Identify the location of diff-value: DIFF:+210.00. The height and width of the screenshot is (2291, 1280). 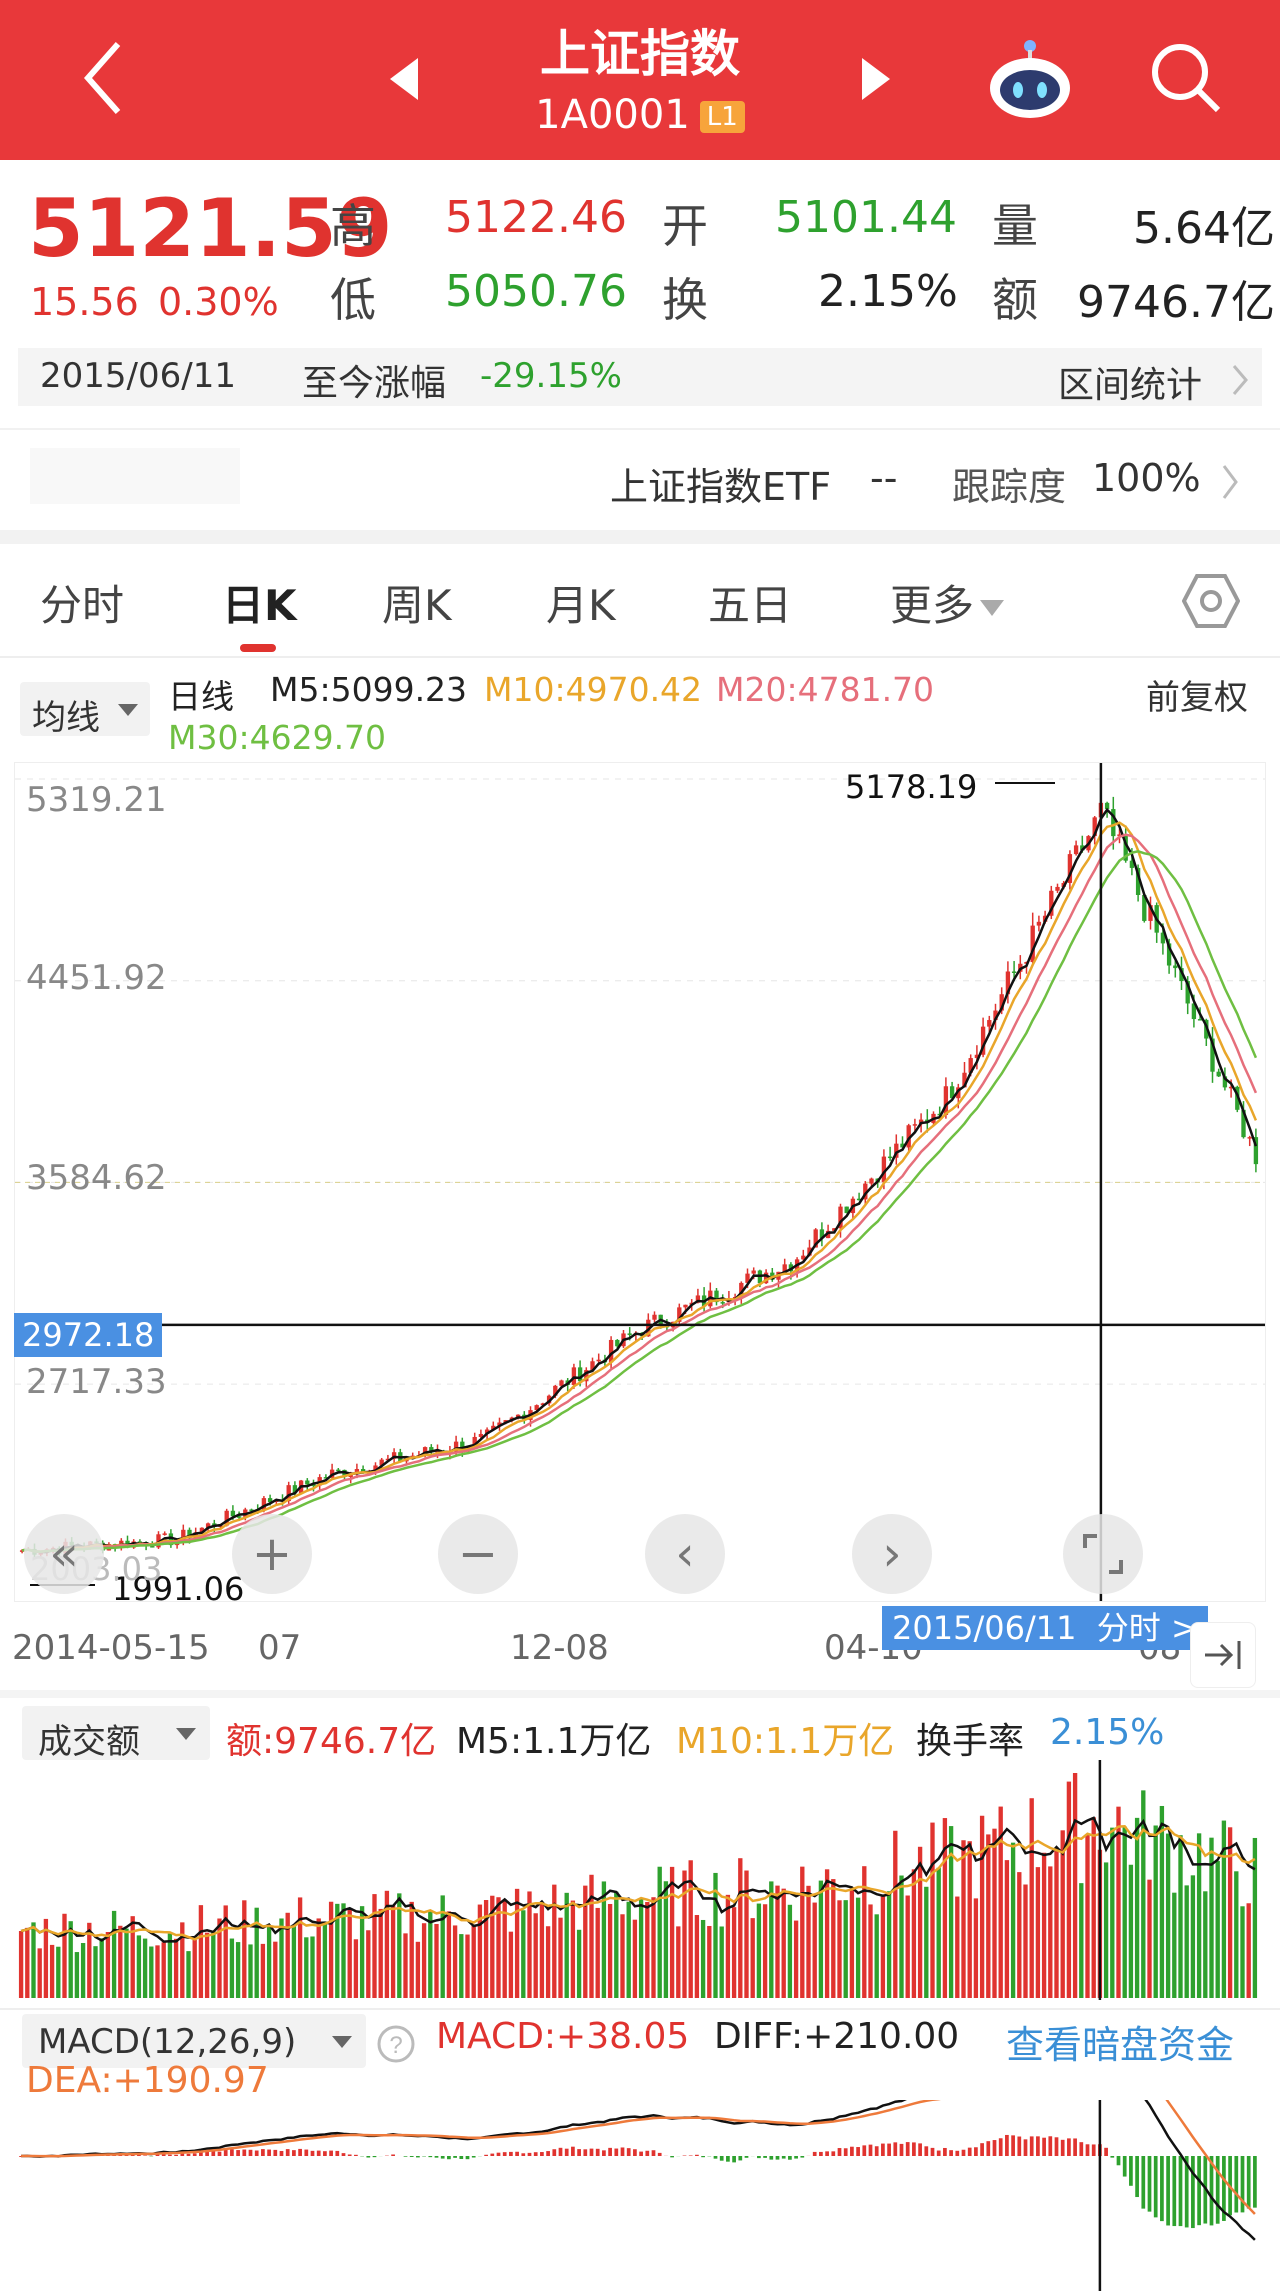
(837, 2036).